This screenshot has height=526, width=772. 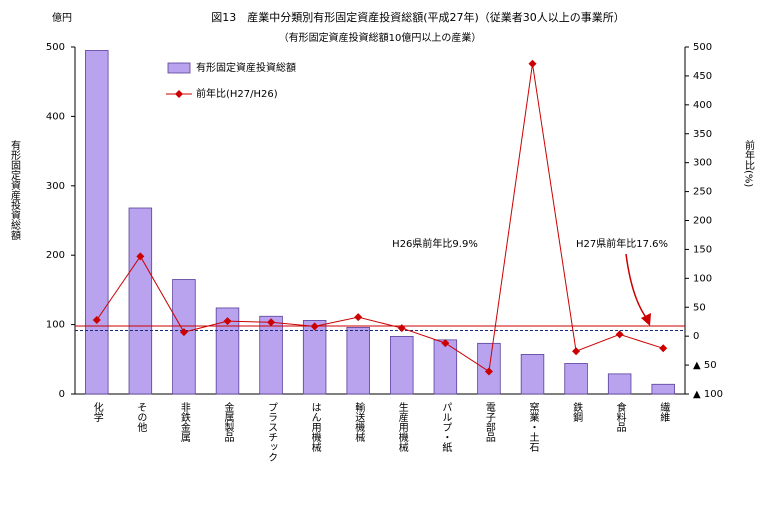 What do you see at coordinates (237, 93) in the screenshot?
I see `legend-label: 前年比(H27/H26)` at bounding box center [237, 93].